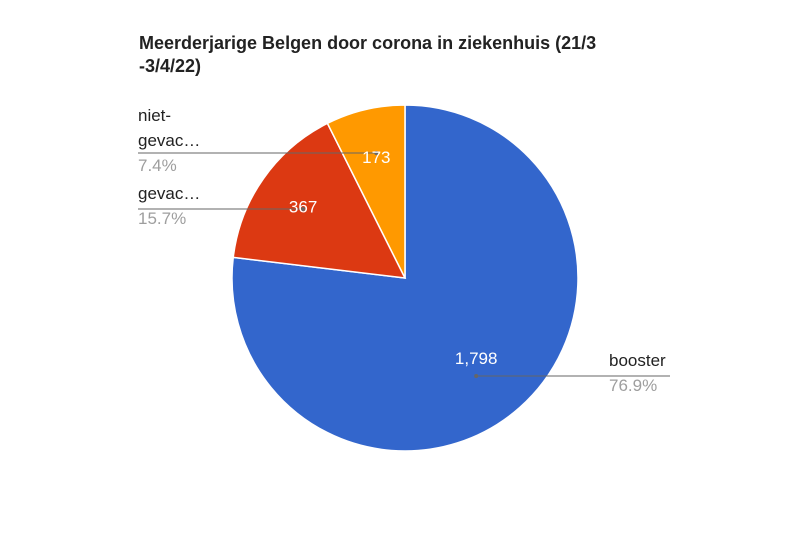 The width and height of the screenshot is (800, 542). Describe the element at coordinates (633, 385) in the screenshot. I see `slice-percent-label: 76.9%` at that location.